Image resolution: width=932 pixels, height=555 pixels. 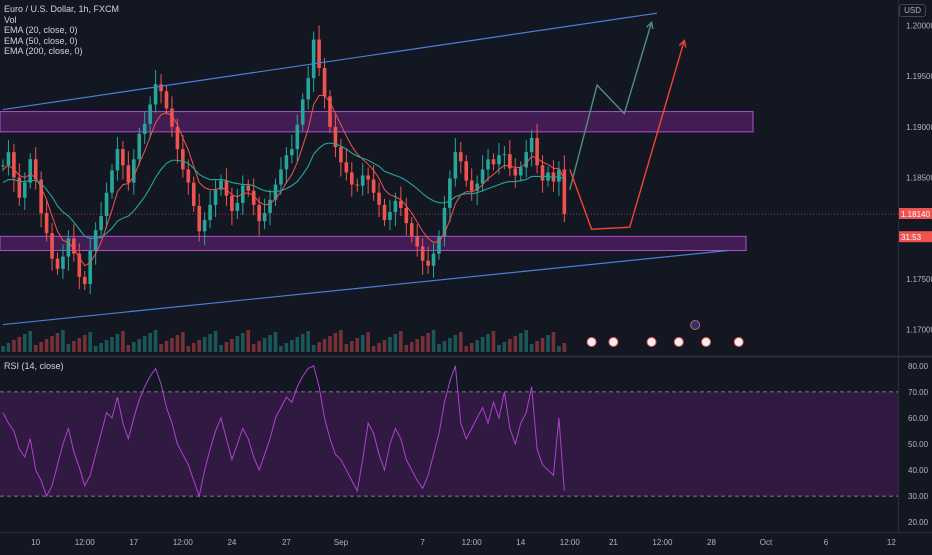 I want to click on volume-legend: Vol, so click(x=10, y=19).